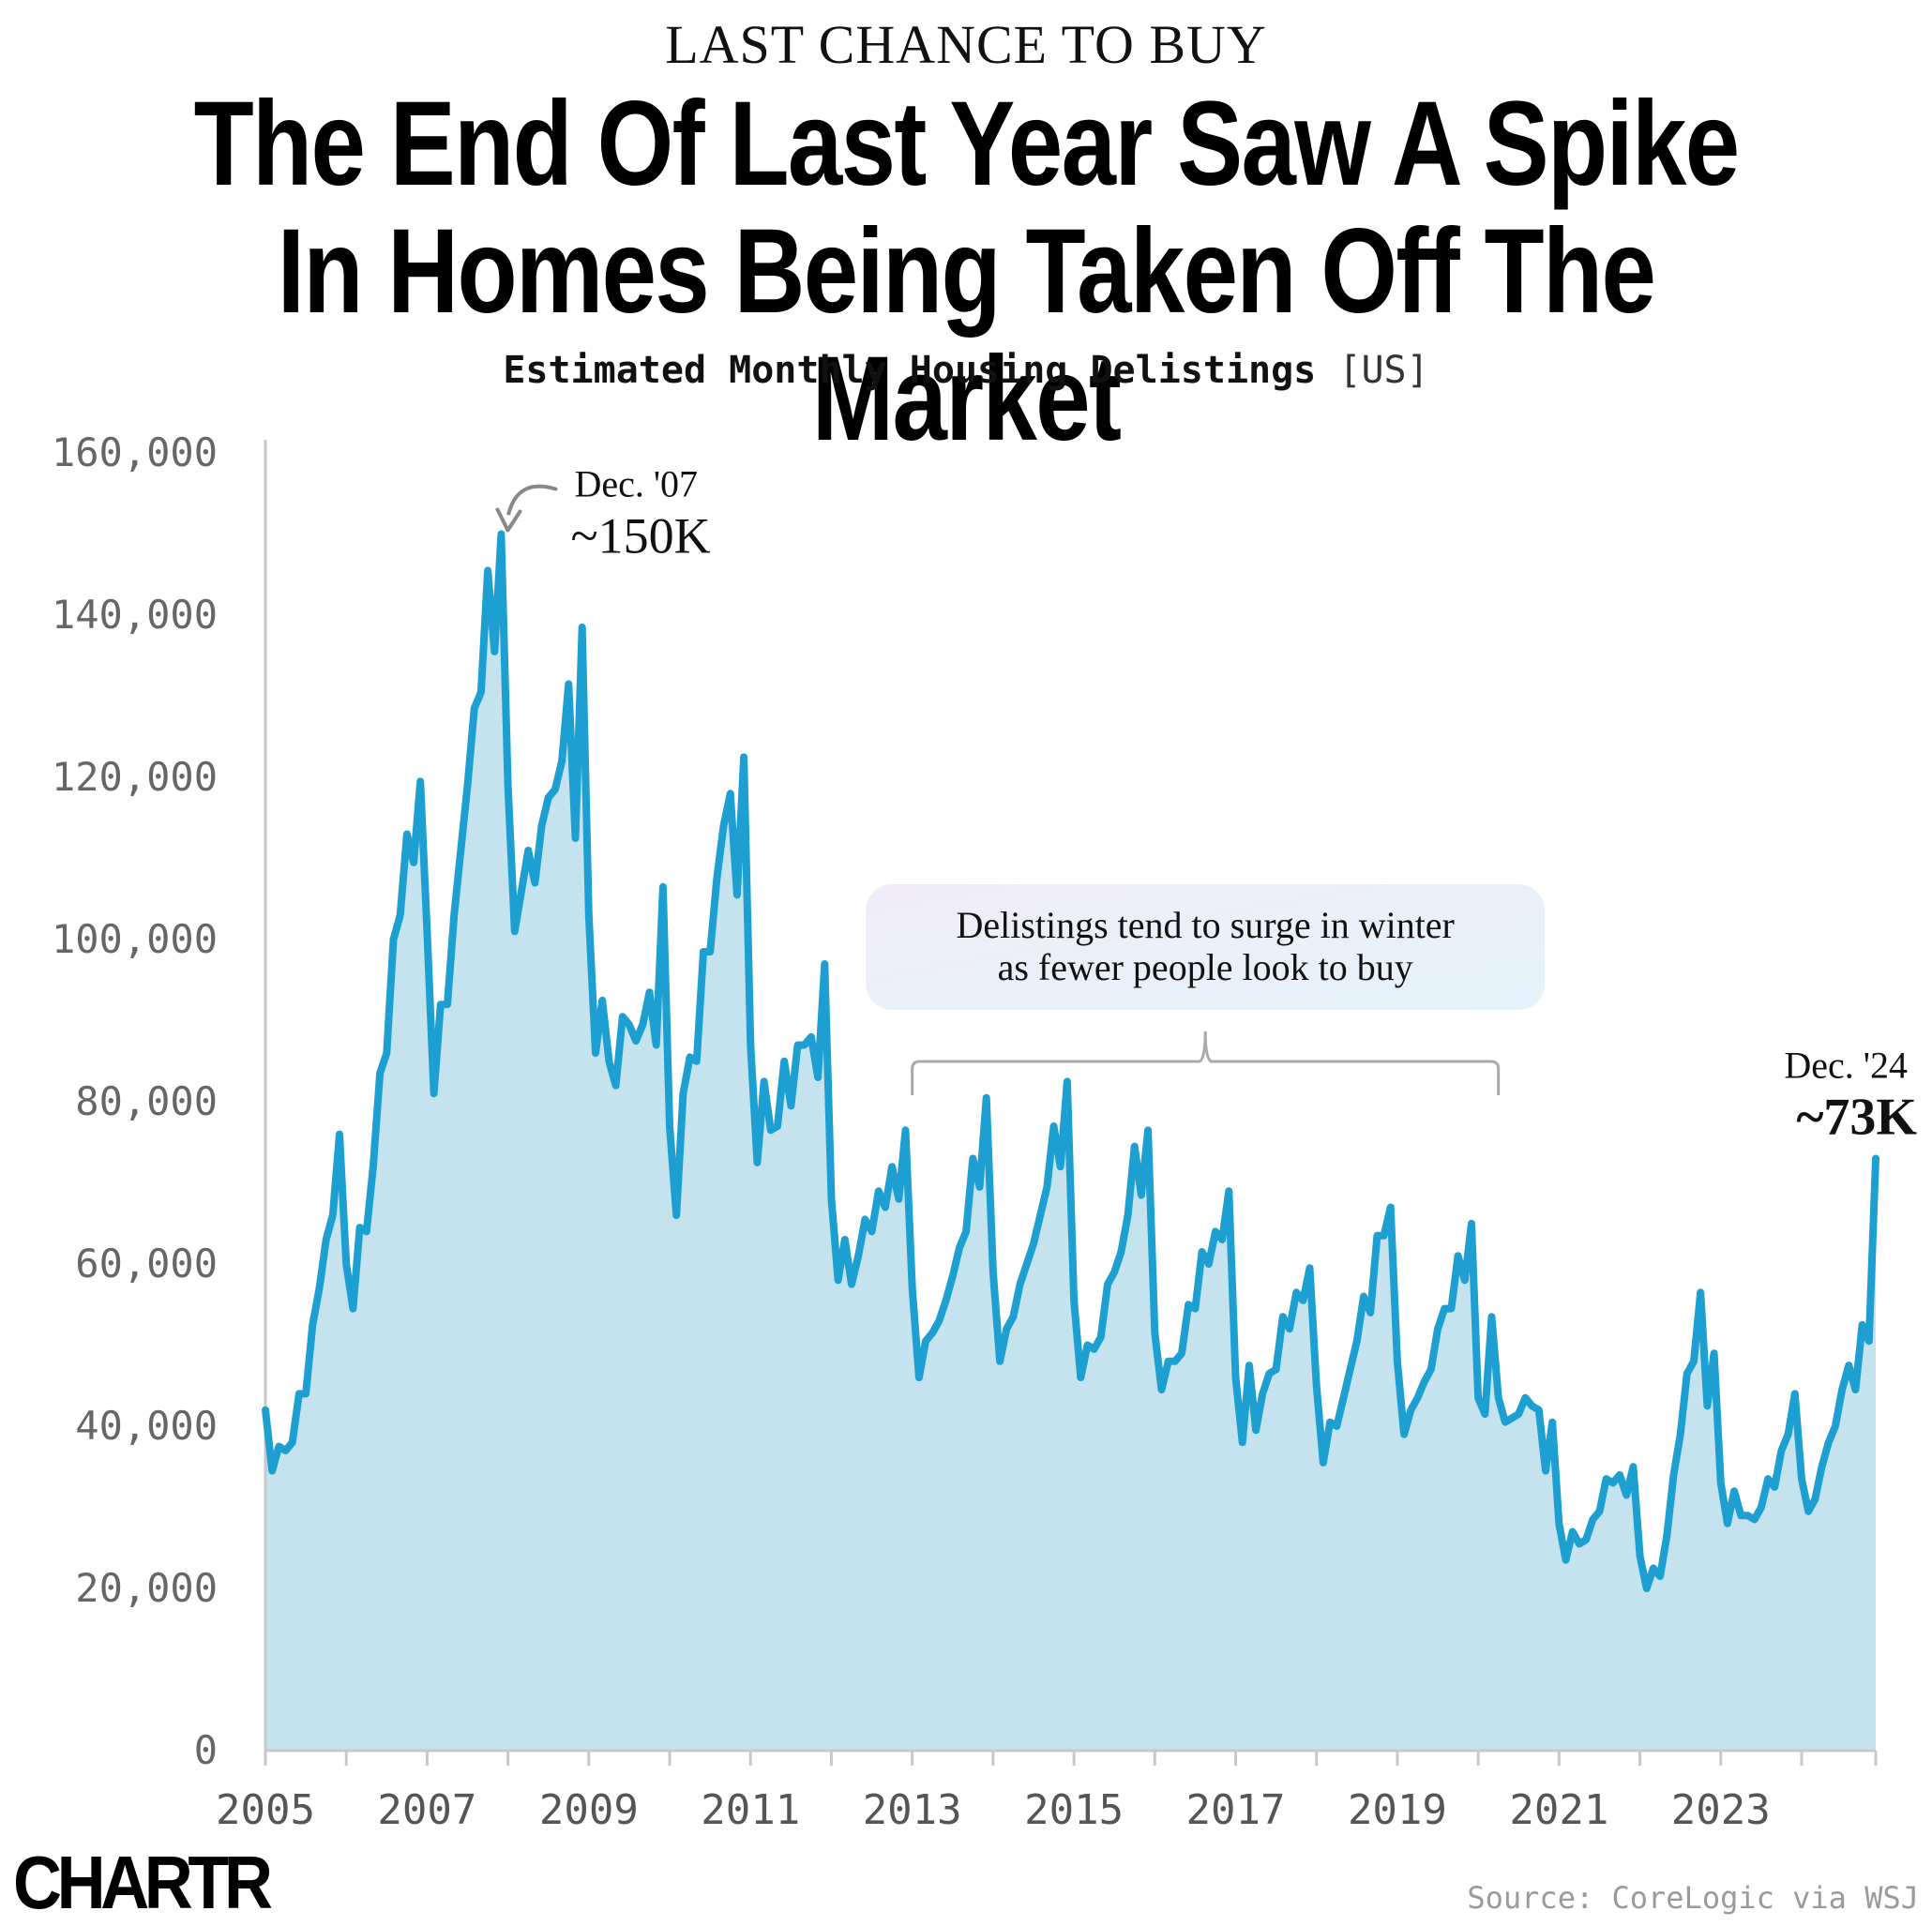  I want to click on y-tick-label: 80,000, so click(146, 1101).